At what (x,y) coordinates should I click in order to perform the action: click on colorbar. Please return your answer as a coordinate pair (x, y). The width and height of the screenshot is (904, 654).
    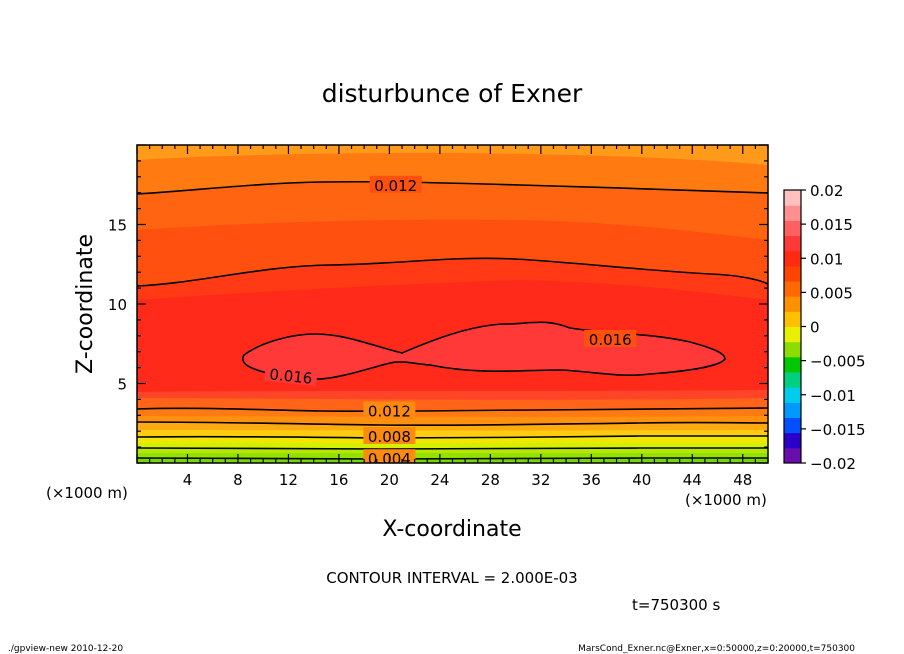
    Looking at the image, I should click on (792, 327).